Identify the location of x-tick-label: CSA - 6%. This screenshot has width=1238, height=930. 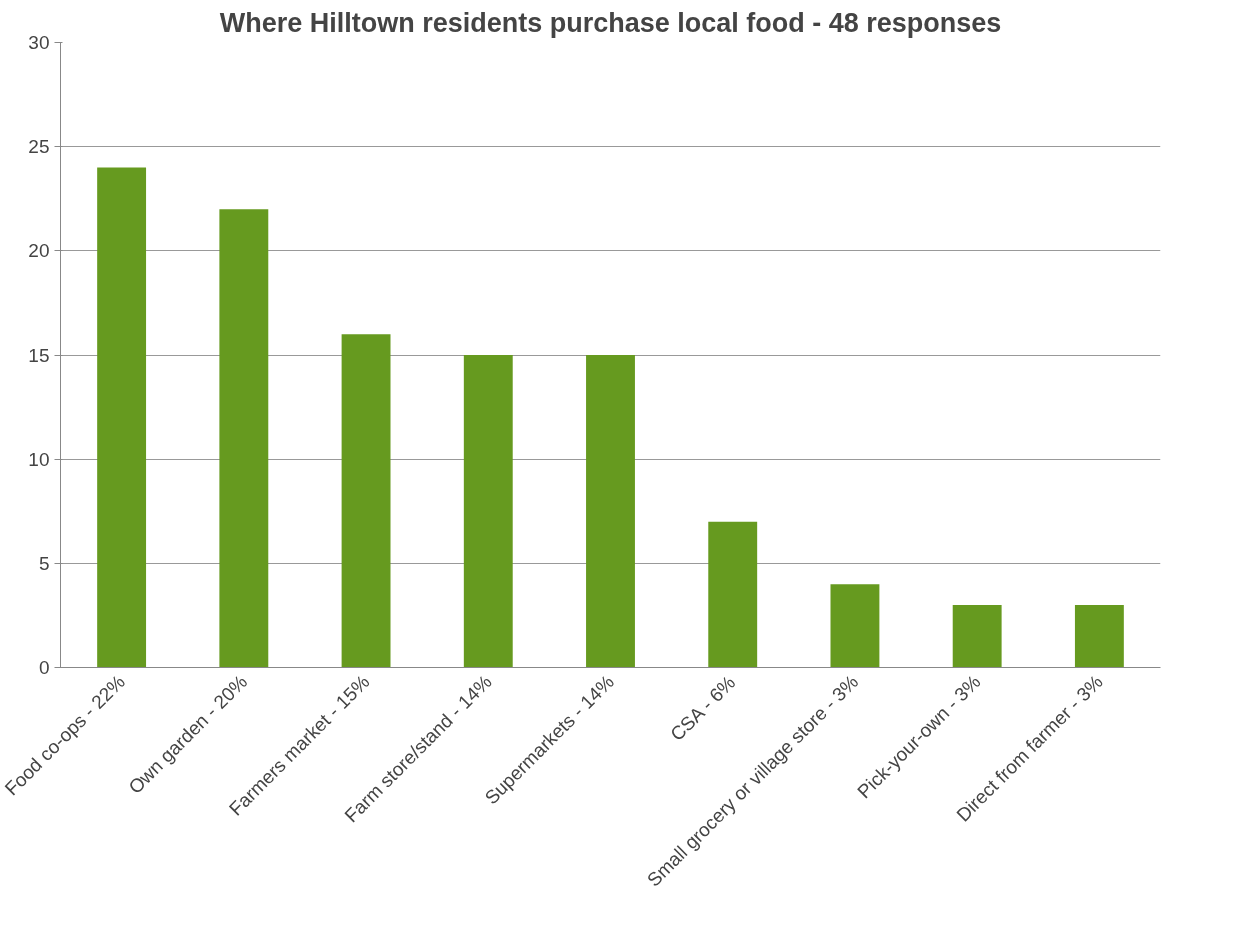
(703, 708).